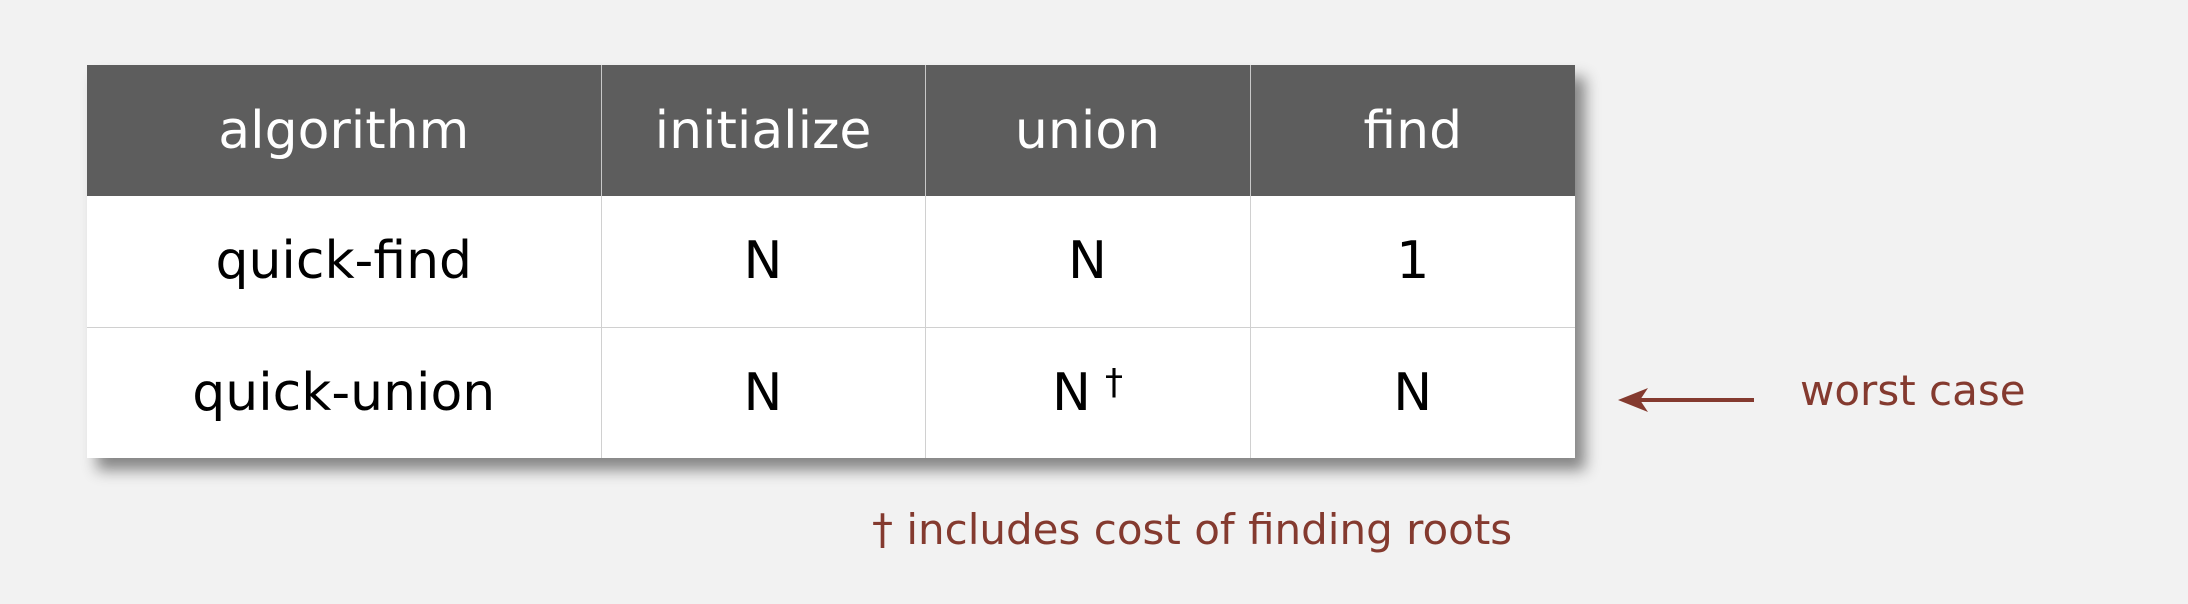 This screenshot has height=604, width=2188. What do you see at coordinates (1071, 392) in the screenshot?
I see `cell-union-value: N` at bounding box center [1071, 392].